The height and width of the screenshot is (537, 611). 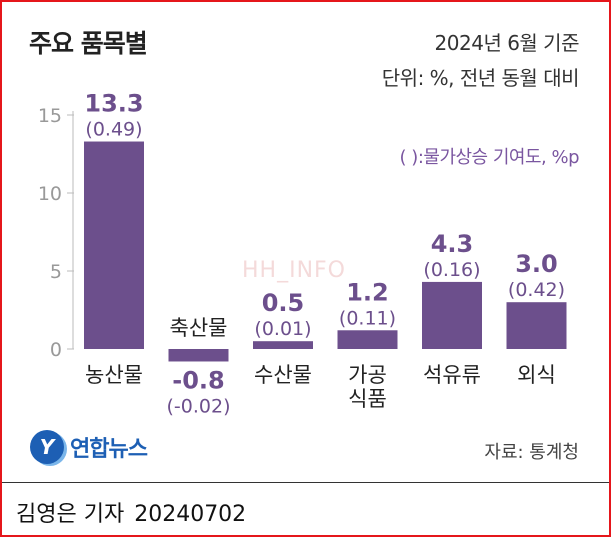 What do you see at coordinates (283, 375) in the screenshot?
I see `category-label-2: 수산물` at bounding box center [283, 375].